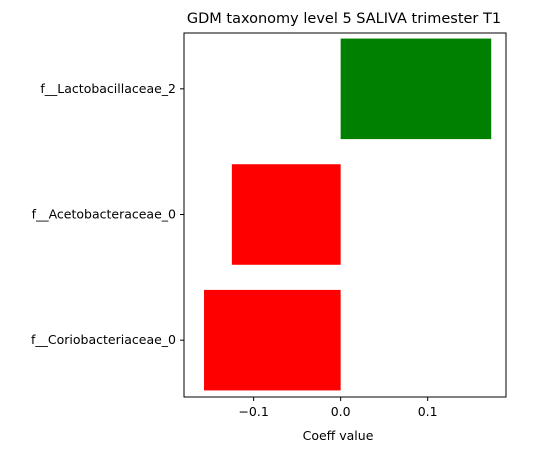 The width and height of the screenshot is (537, 453). What do you see at coordinates (272, 340) in the screenshot?
I see `bar-f__Coriobacteriaceae_0` at bounding box center [272, 340].